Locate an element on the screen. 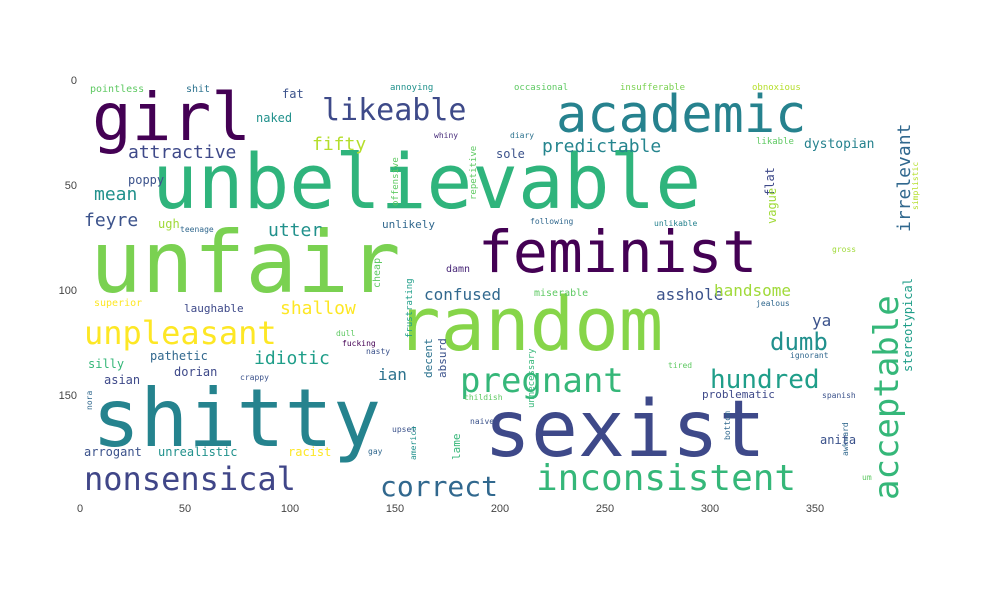 Image resolution: width=1000 pixels, height=600 pixels. word-cloud-word: gross is located at coordinates (844, 249).